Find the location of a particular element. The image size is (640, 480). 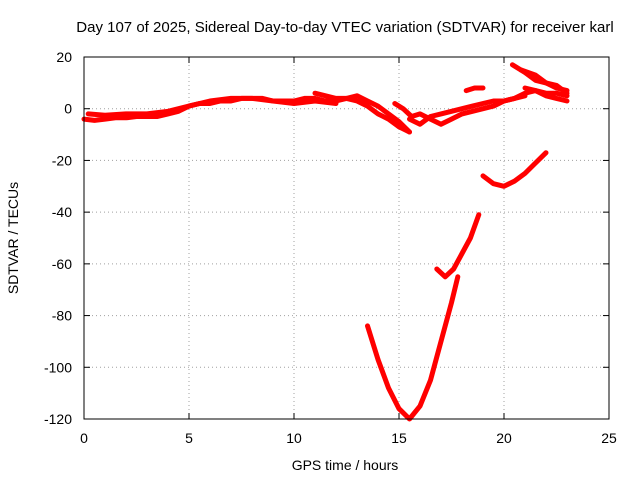

y-tick-label: -100 is located at coordinates (58, 367).